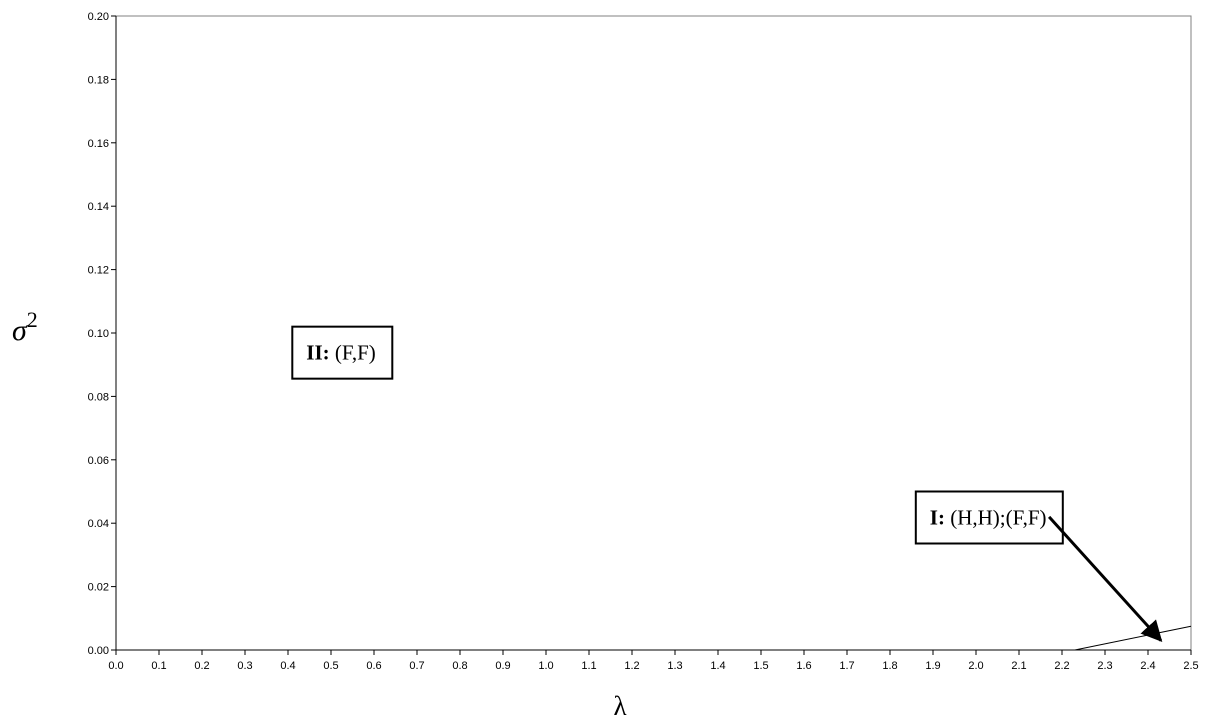 The height and width of the screenshot is (721, 1212). I want to click on x-tick-label: 1.7, so click(846, 666).